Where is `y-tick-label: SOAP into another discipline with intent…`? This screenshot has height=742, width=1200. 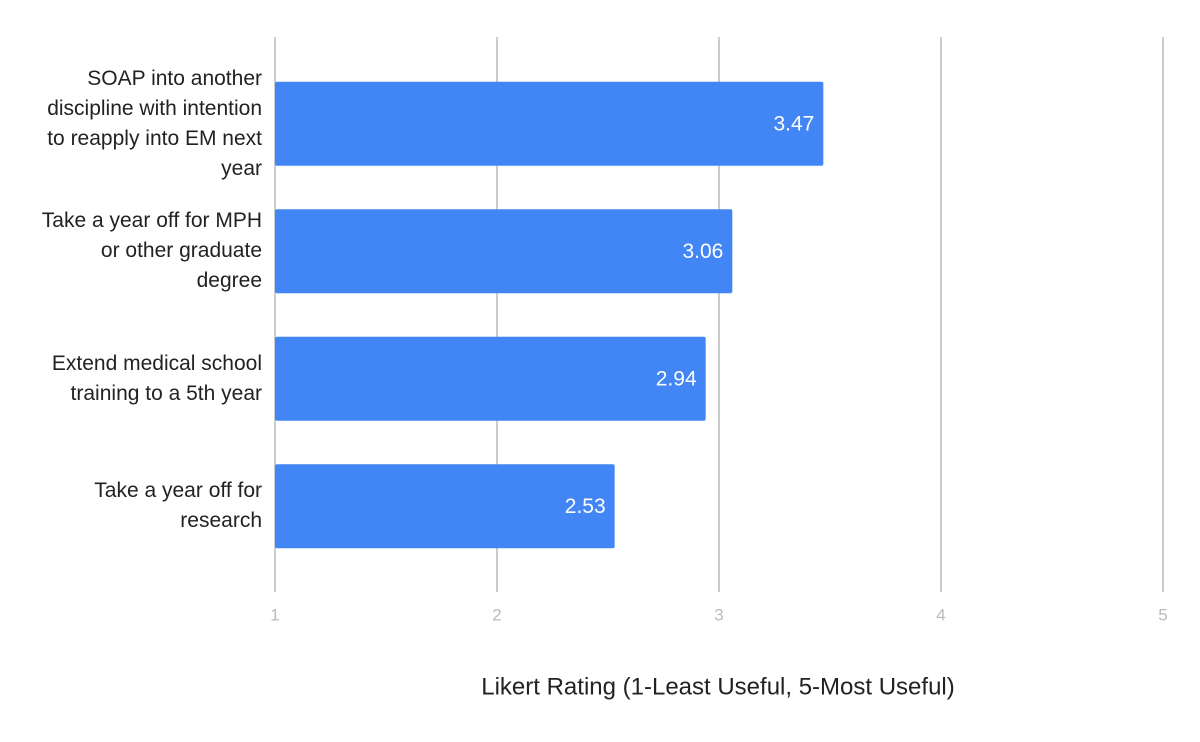 y-tick-label: SOAP into another discipline with intent… is located at coordinates (154, 123).